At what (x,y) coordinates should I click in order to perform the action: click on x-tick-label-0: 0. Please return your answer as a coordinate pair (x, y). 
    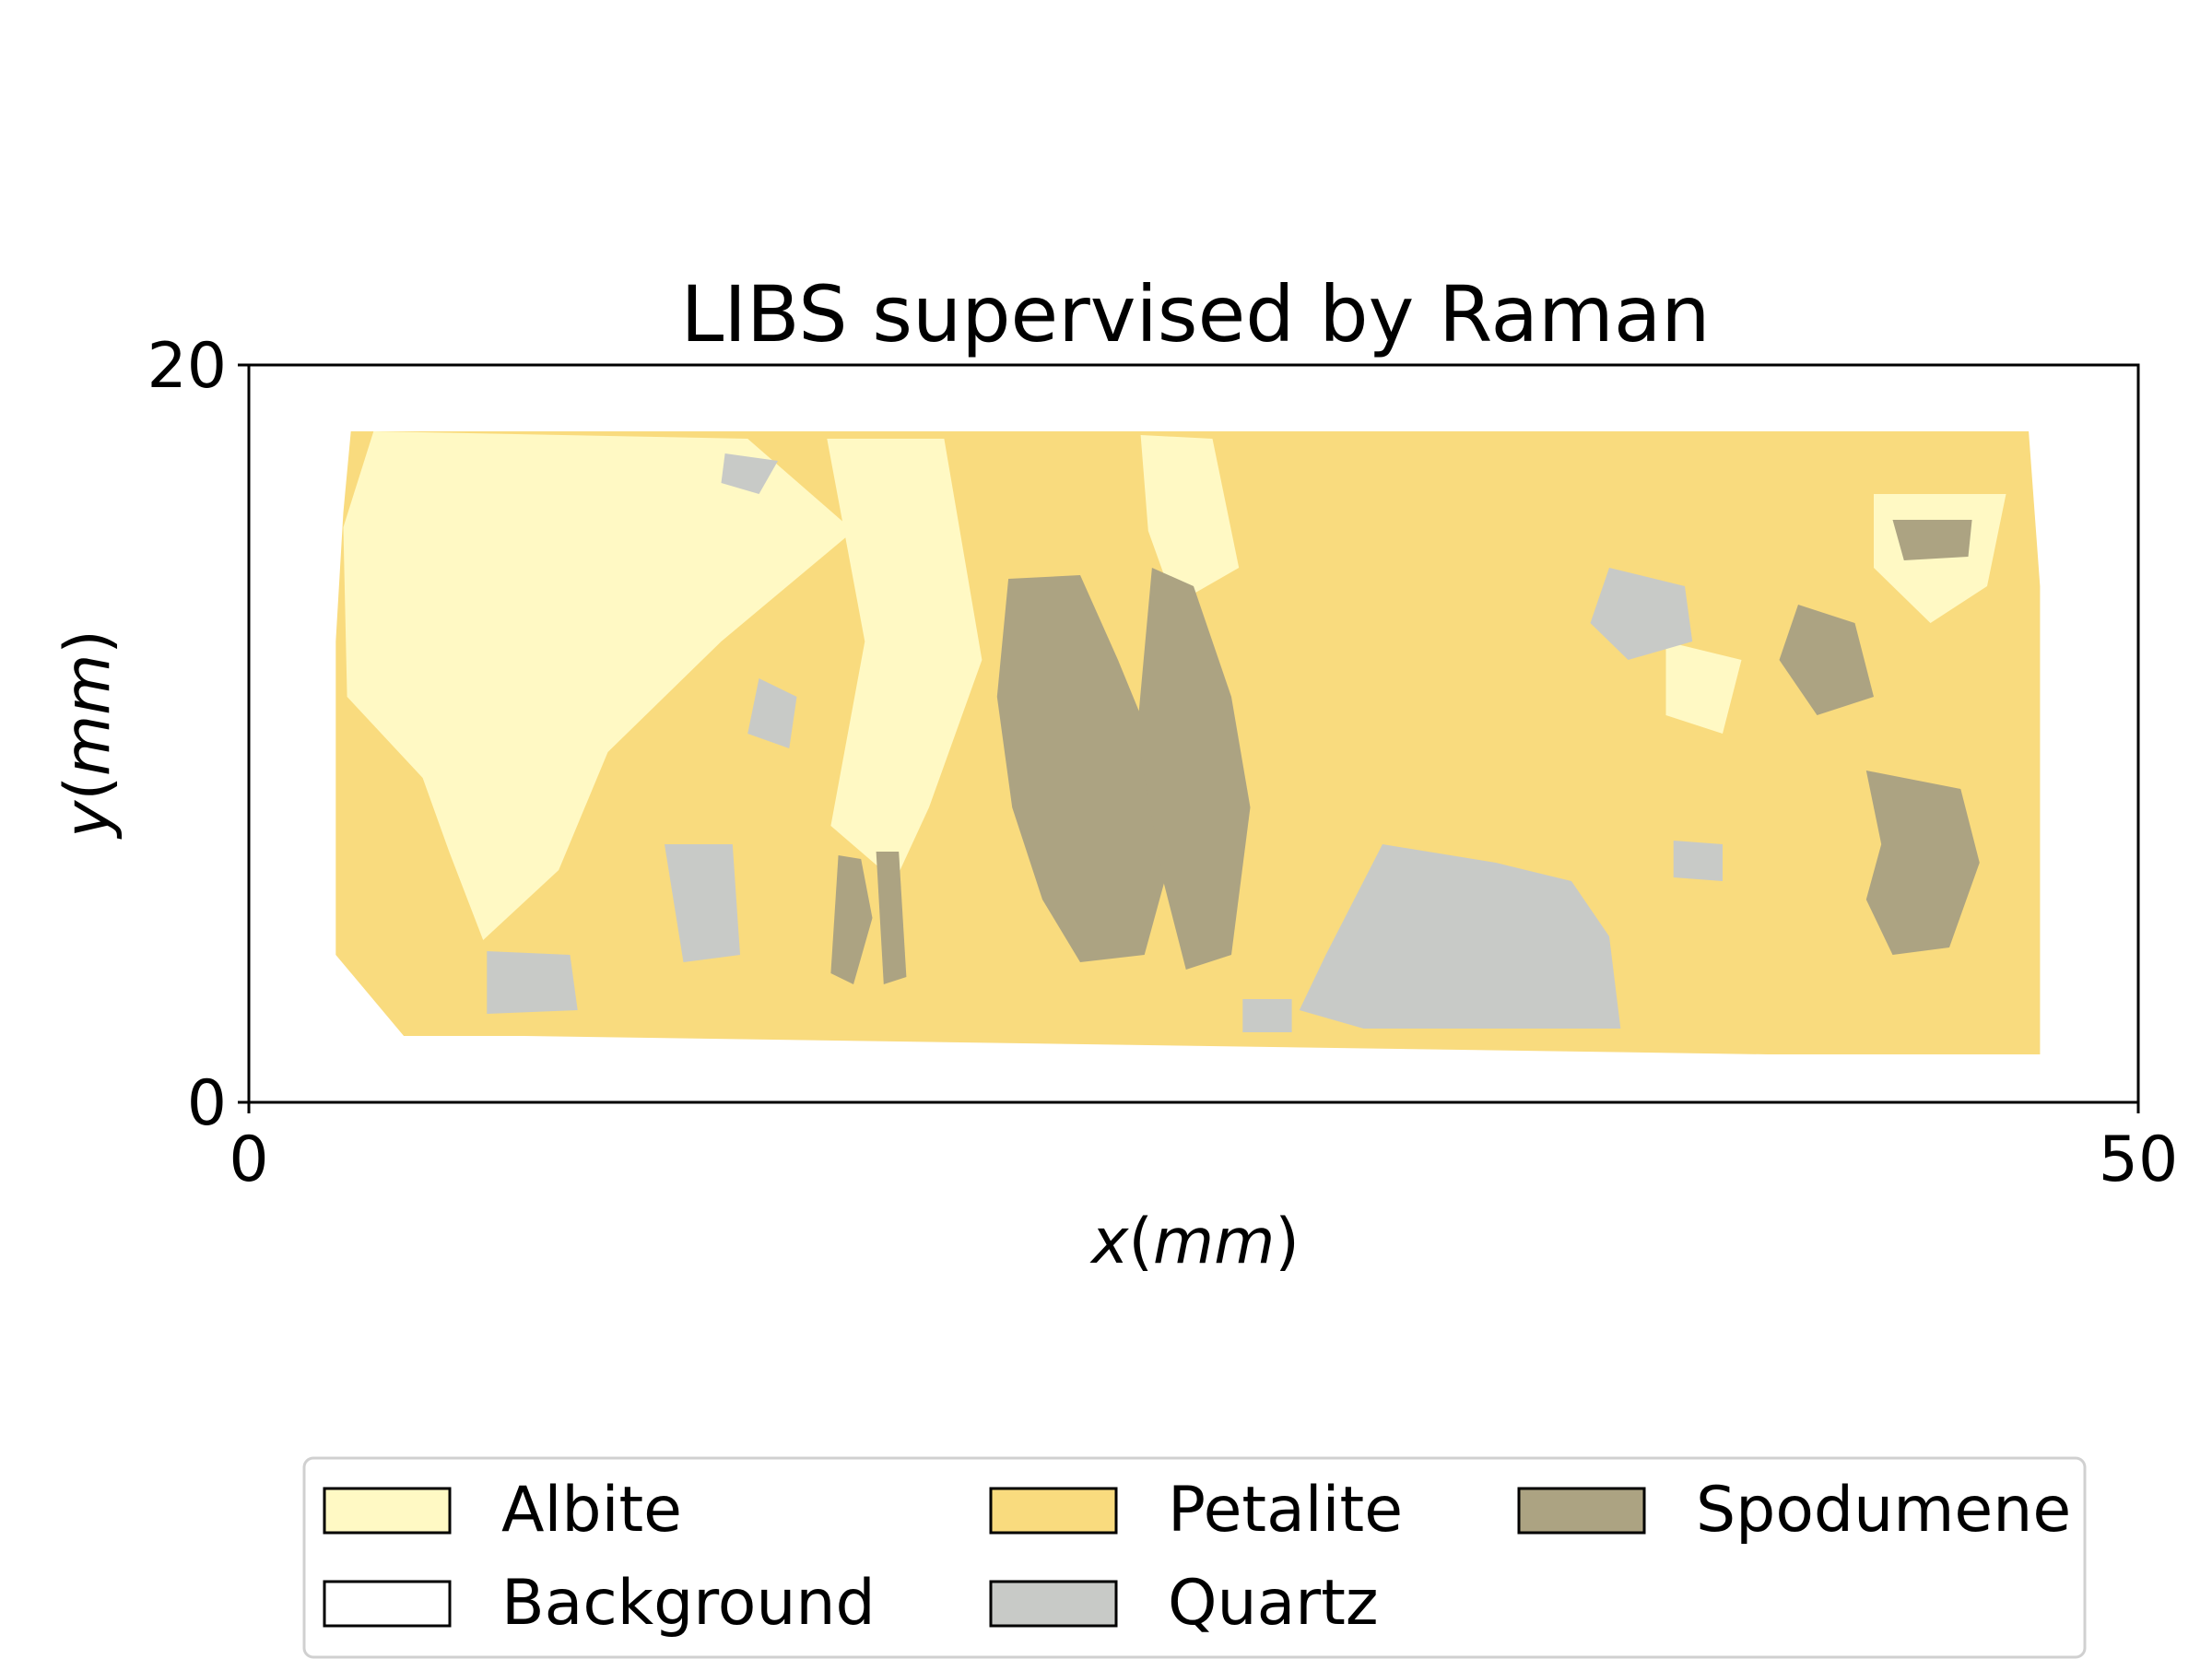
    Looking at the image, I should click on (248, 1160).